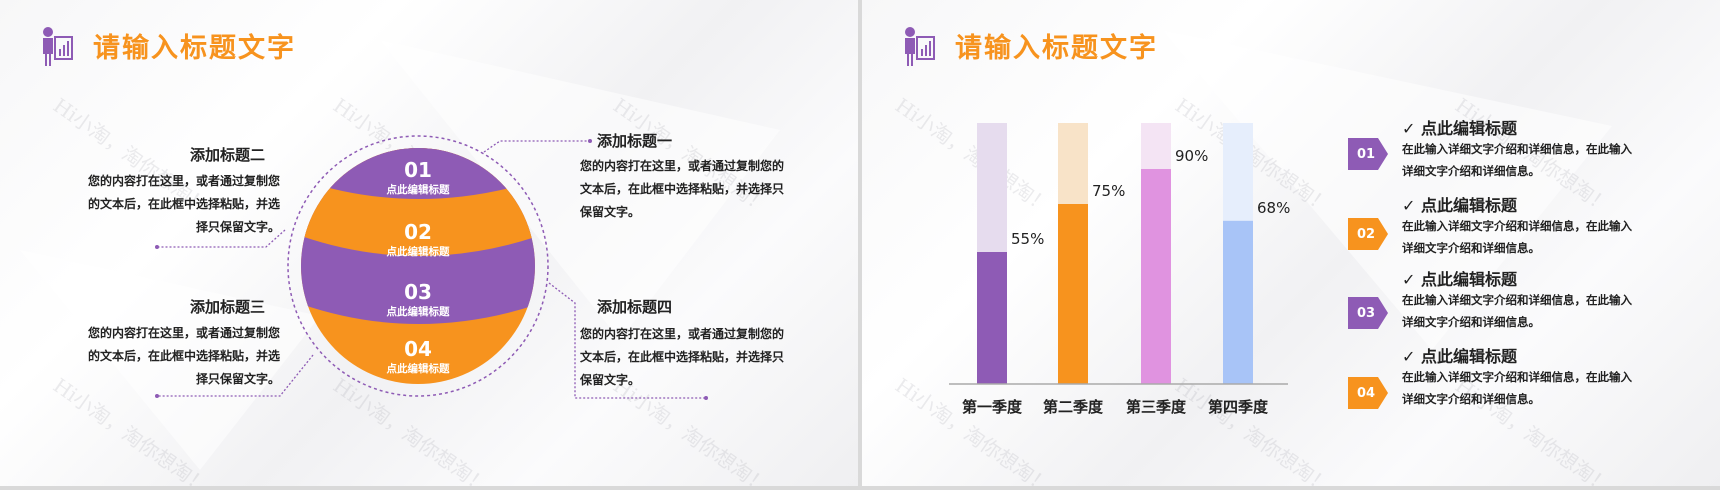  I want to click on block-1-title: 添加标题一, so click(635, 141).